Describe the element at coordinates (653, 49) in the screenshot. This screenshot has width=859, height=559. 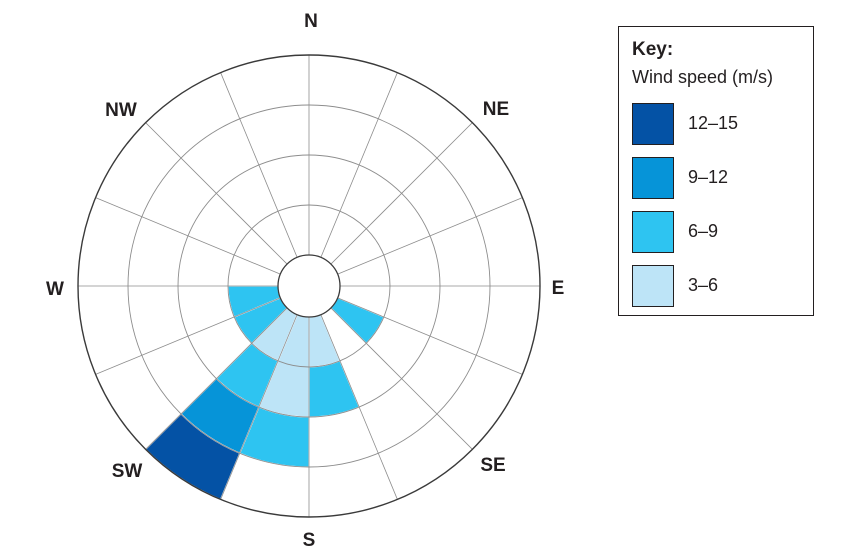
I see `legend-title: Key:` at that location.